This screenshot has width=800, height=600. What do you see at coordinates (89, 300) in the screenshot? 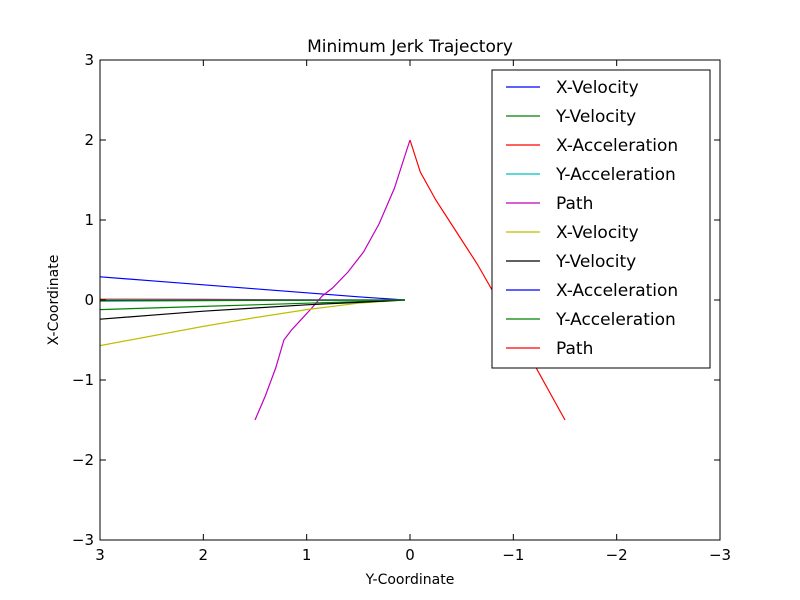
I see `y-tick-label: 0` at bounding box center [89, 300].